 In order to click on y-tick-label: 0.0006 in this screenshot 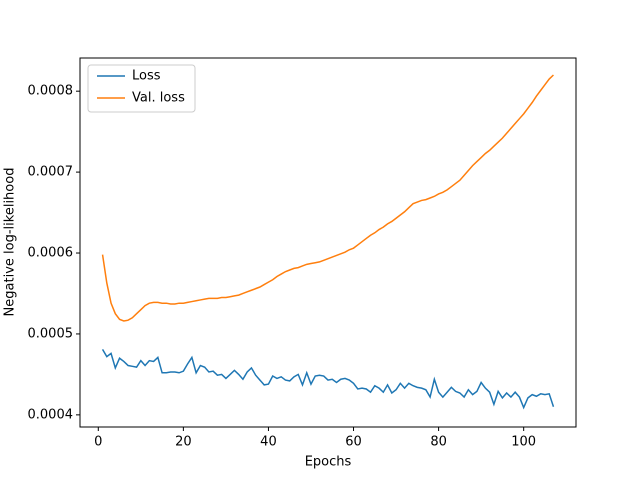, I will do `click(51, 253)`.